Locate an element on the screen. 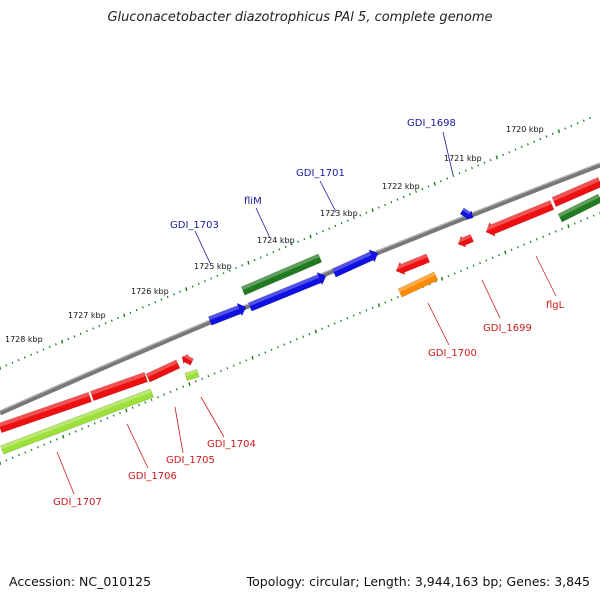 This screenshot has width=600, height=600. accession-text: Accession: NC_010125 is located at coordinates (80, 581).